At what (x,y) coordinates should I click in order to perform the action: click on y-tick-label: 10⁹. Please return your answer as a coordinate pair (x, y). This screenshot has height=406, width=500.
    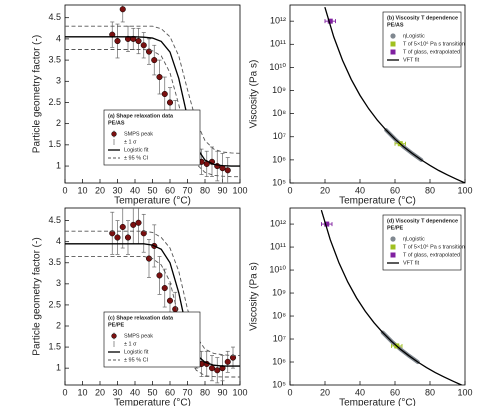
    Looking at the image, I should click on (279, 90).